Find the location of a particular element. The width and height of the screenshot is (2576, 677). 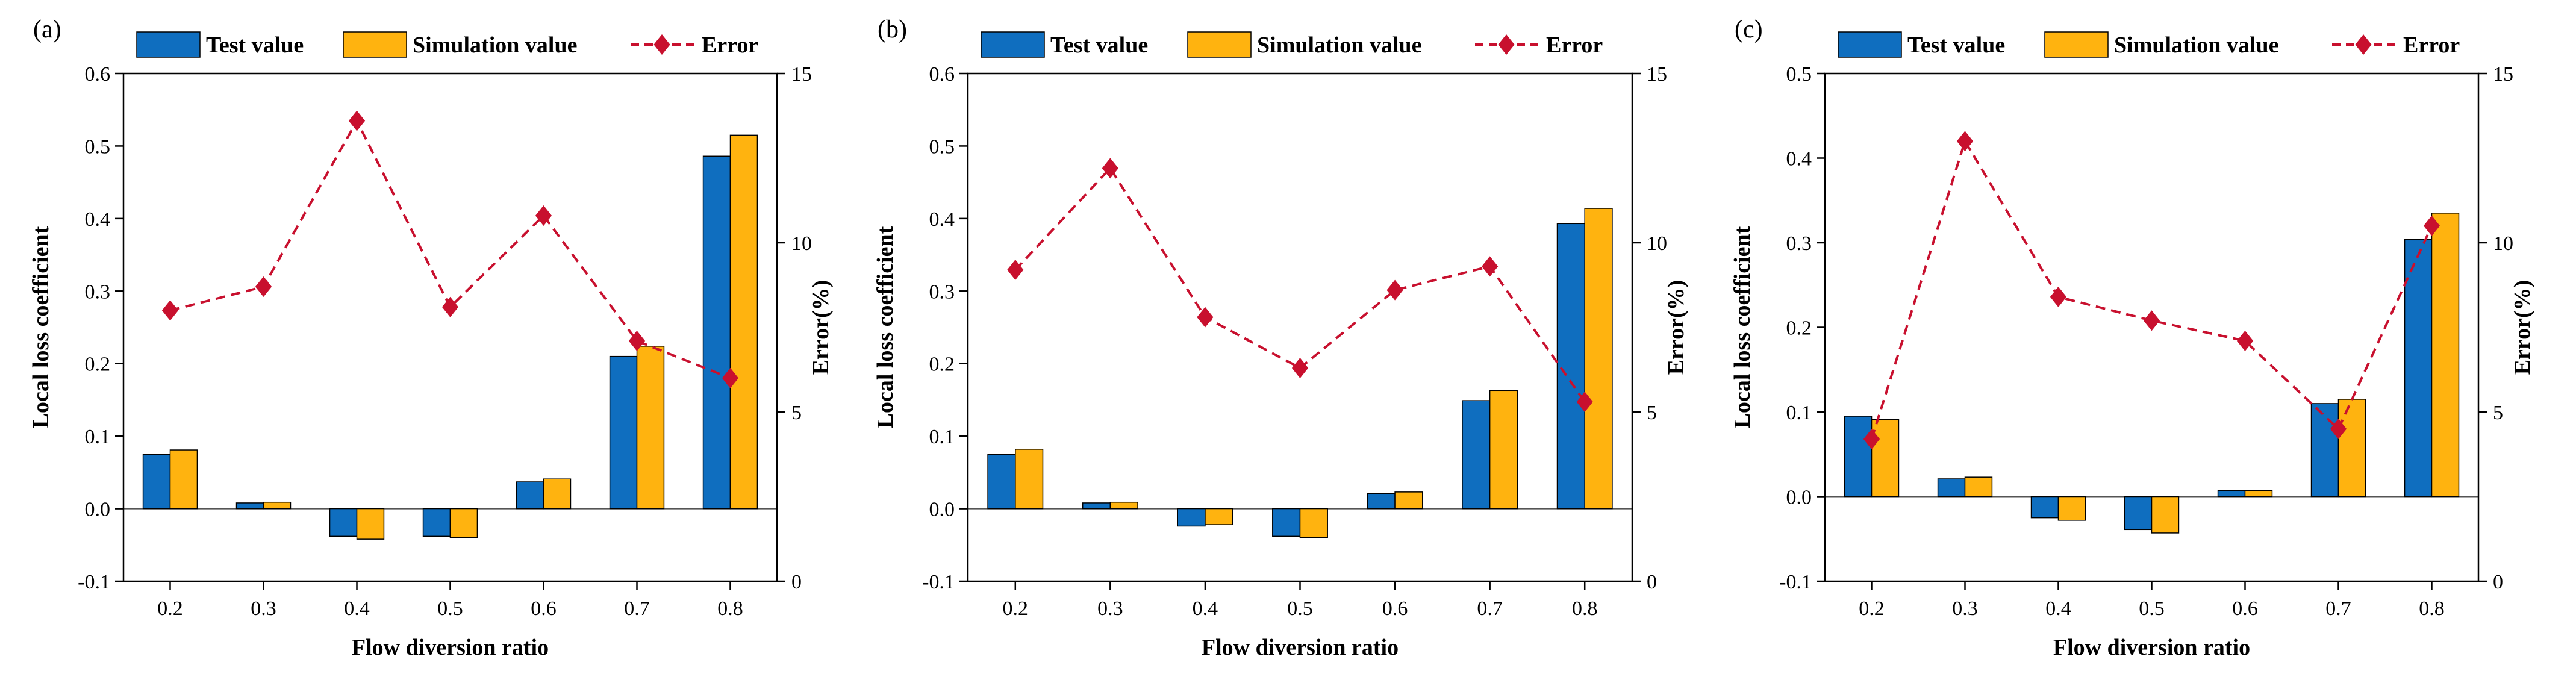

error-line is located at coordinates (2151, 289).